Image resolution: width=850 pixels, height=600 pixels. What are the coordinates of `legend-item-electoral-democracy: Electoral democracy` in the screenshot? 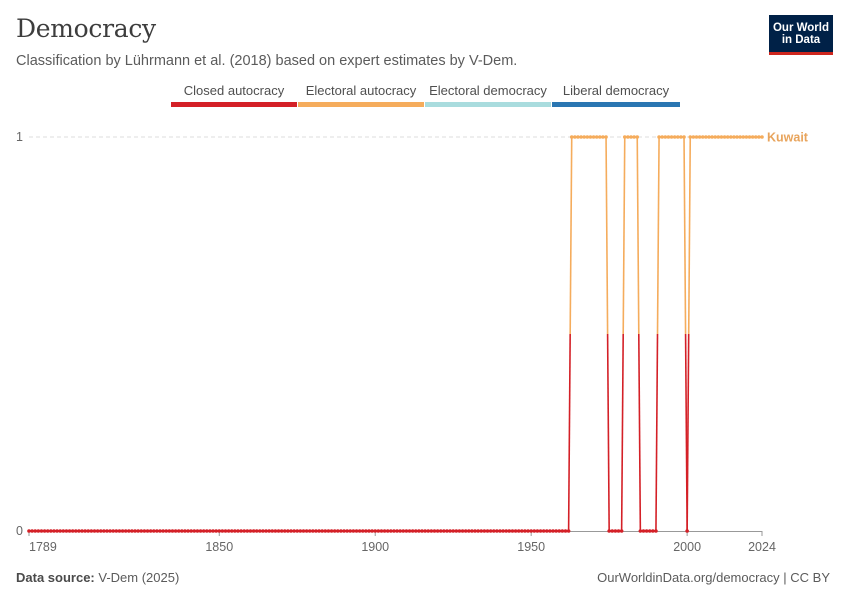 It's located at (488, 95).